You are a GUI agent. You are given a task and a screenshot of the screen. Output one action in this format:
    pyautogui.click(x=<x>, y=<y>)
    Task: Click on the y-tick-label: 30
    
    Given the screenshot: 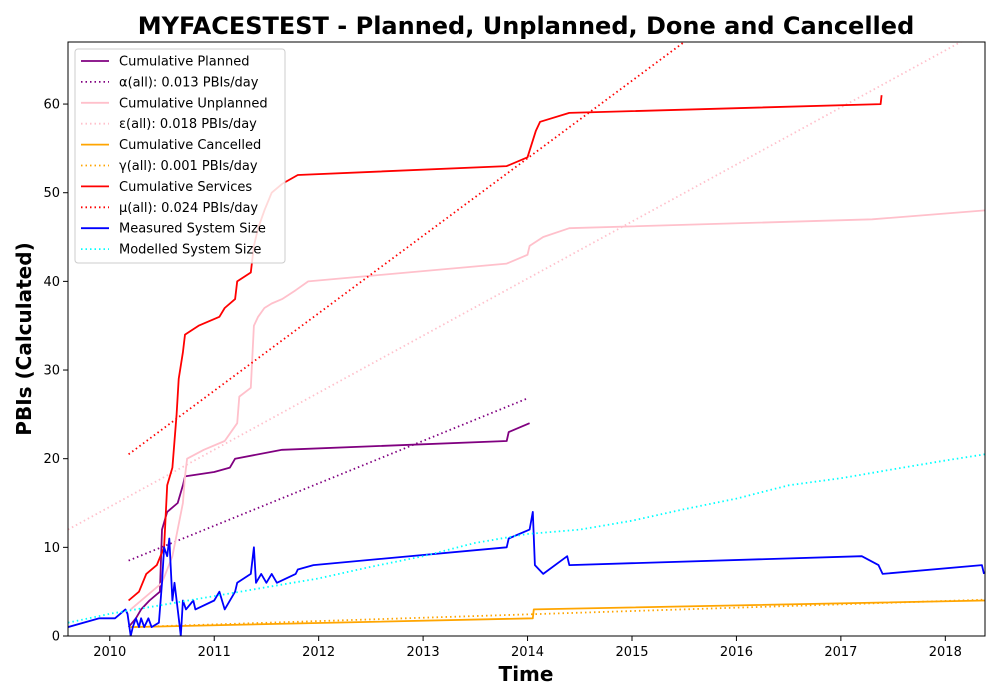 What is the action you would take?
    pyautogui.click(x=51, y=371)
    